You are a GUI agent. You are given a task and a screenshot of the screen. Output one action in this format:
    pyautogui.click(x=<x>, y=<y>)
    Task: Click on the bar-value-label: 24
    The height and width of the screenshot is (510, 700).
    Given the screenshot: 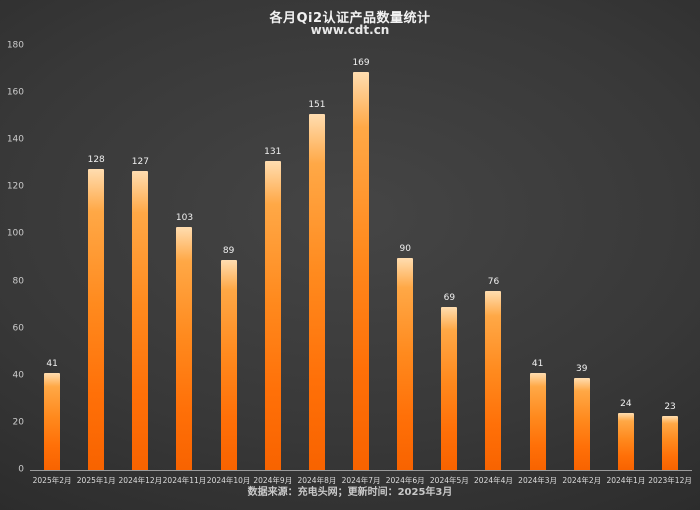 What is the action you would take?
    pyautogui.click(x=626, y=404)
    